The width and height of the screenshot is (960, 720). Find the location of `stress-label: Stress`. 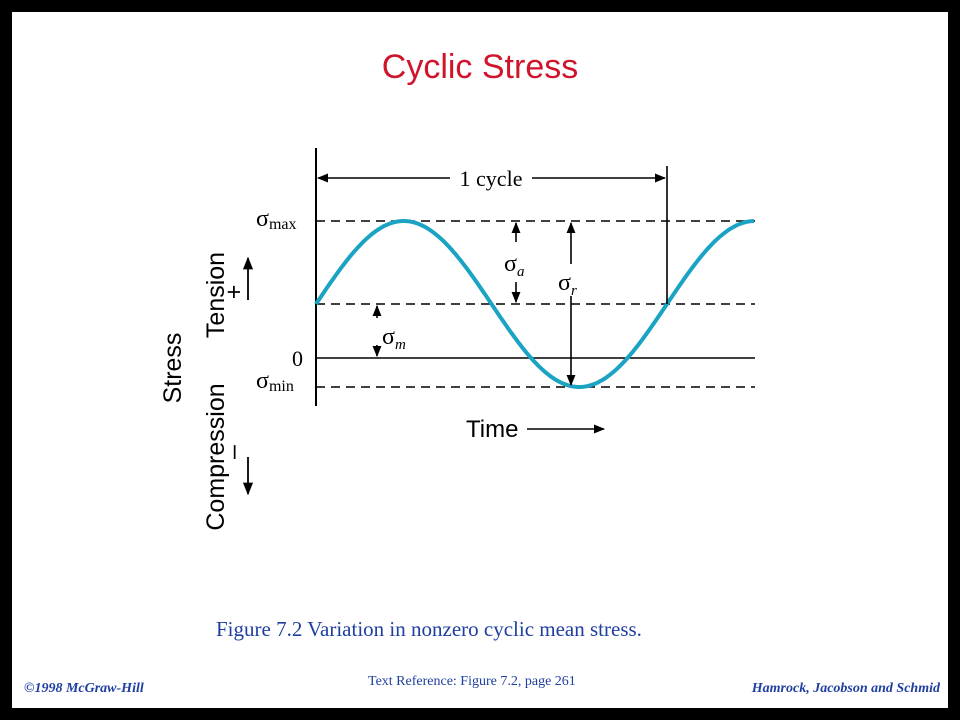

stress-label: Stress is located at coordinates (173, 368).